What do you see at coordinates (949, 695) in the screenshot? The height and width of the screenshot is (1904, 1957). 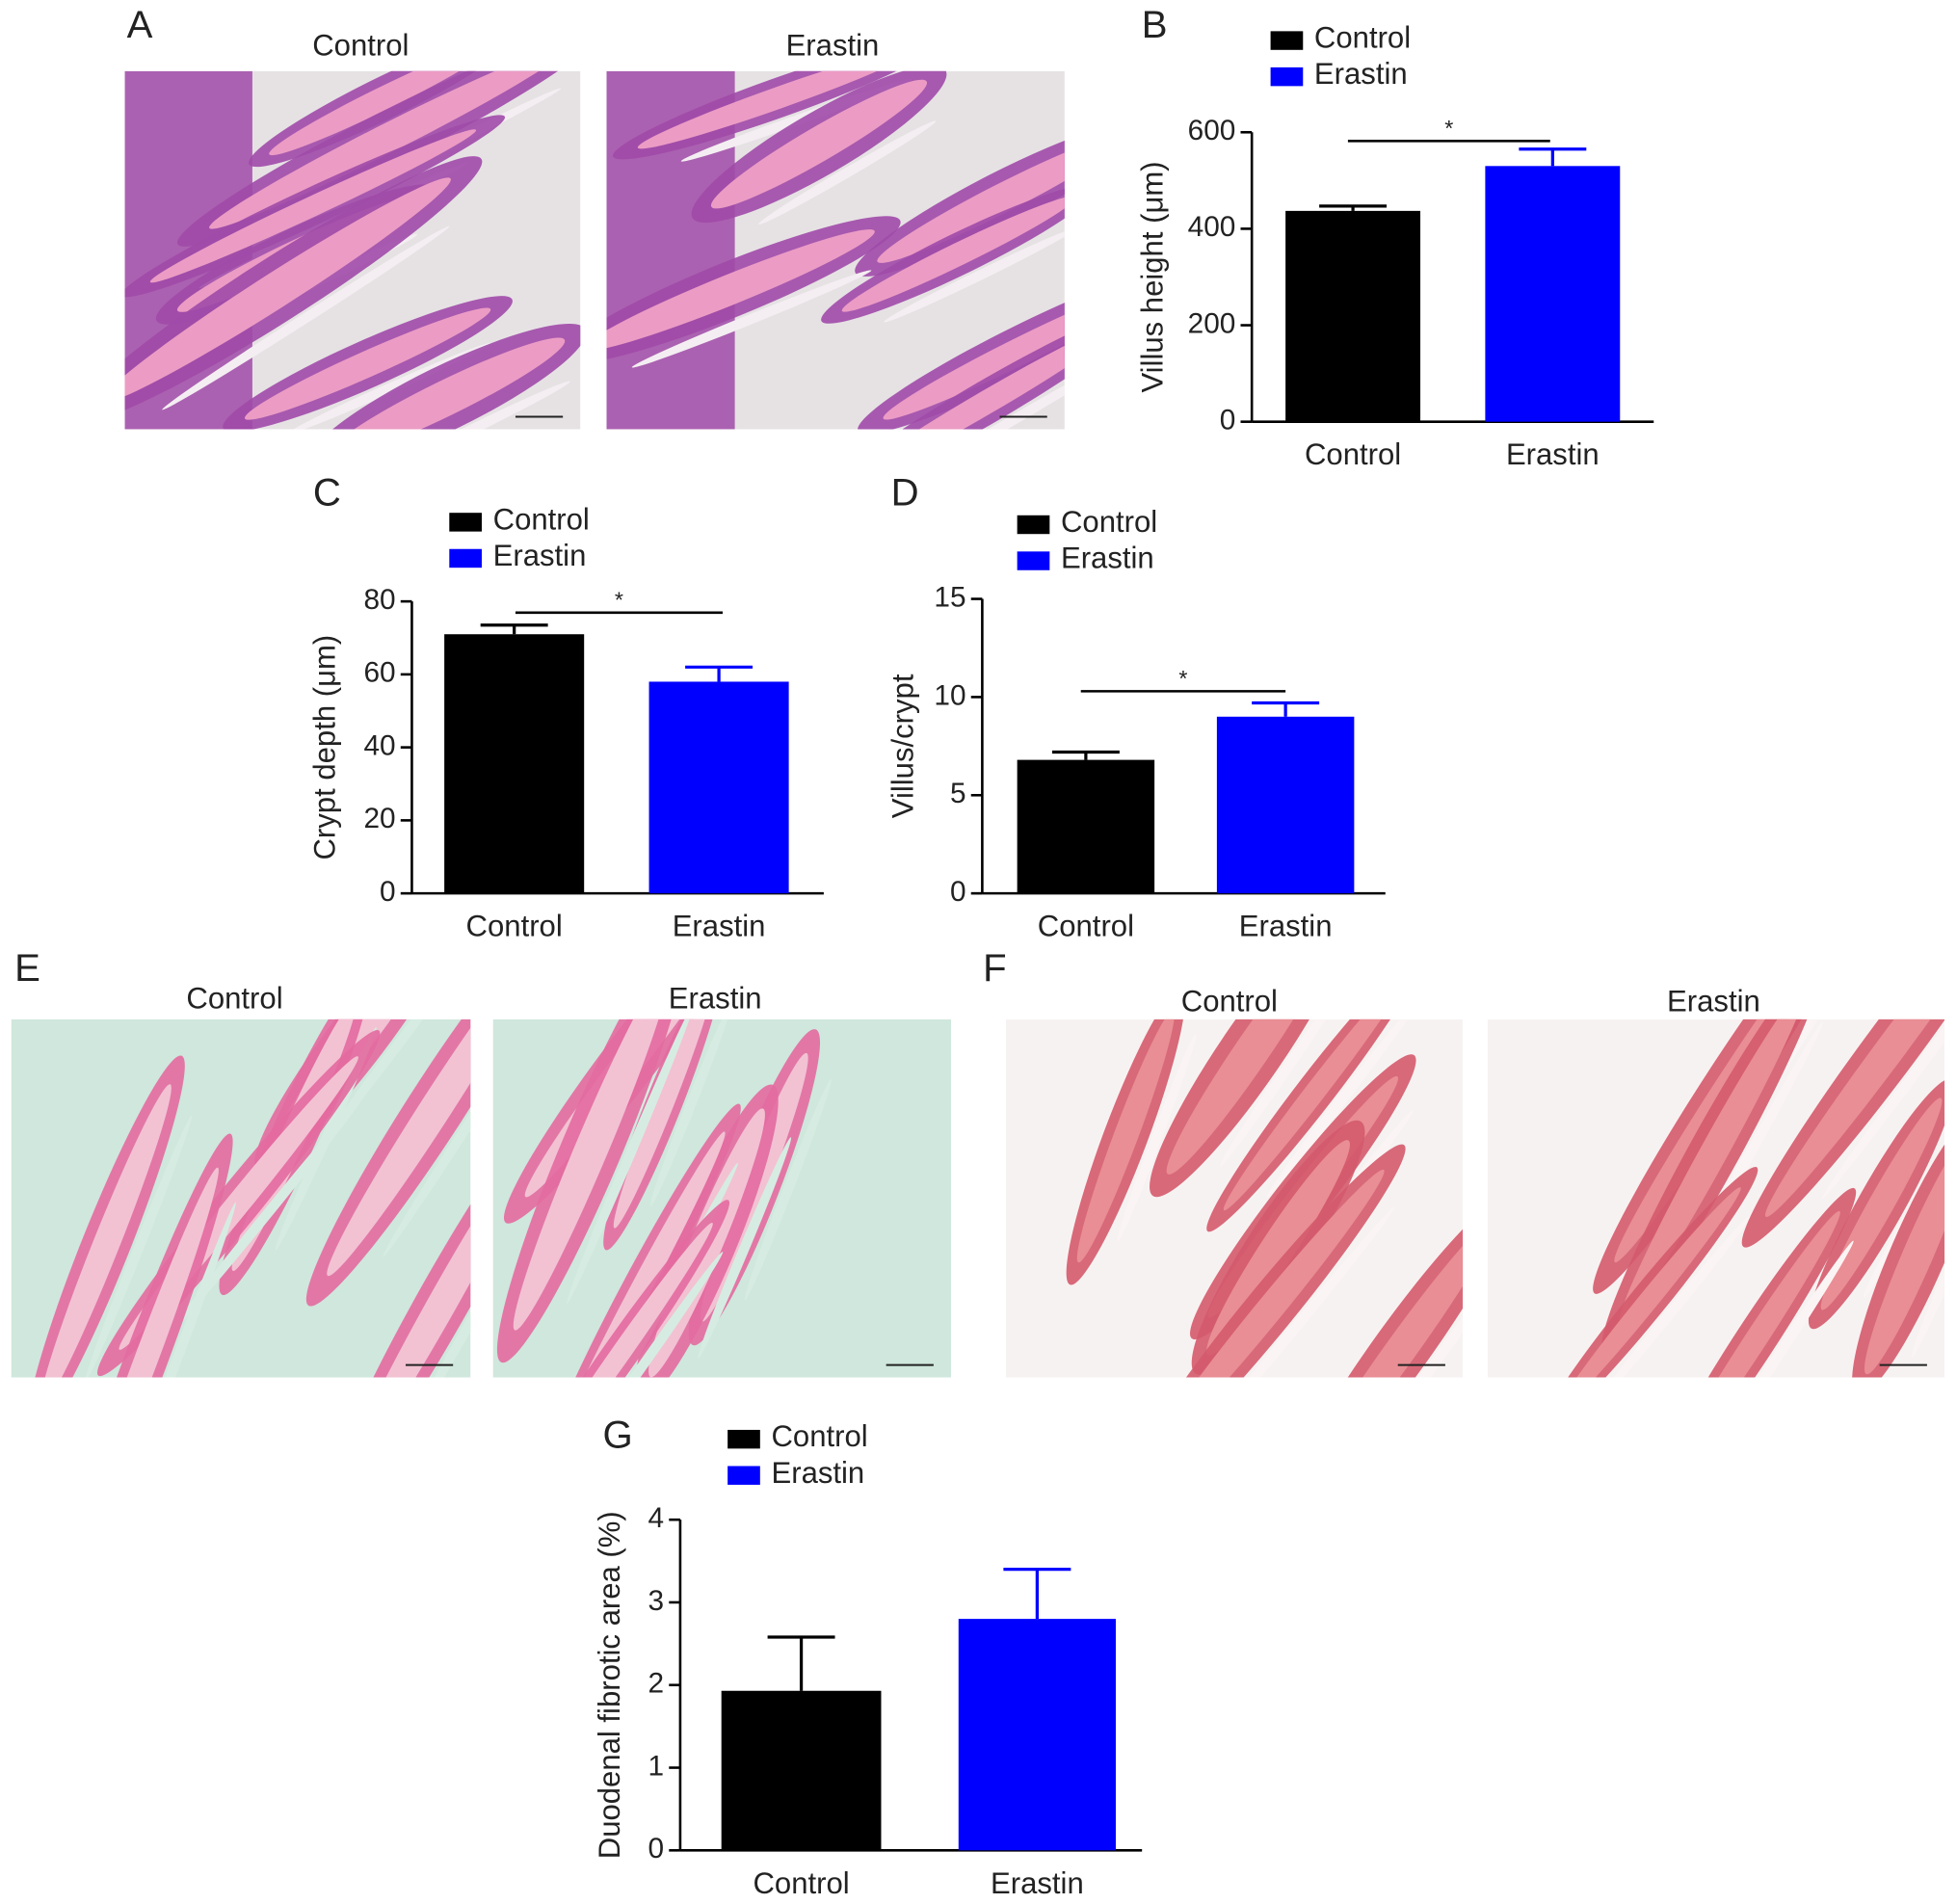 I see `y-tick-label: 10` at bounding box center [949, 695].